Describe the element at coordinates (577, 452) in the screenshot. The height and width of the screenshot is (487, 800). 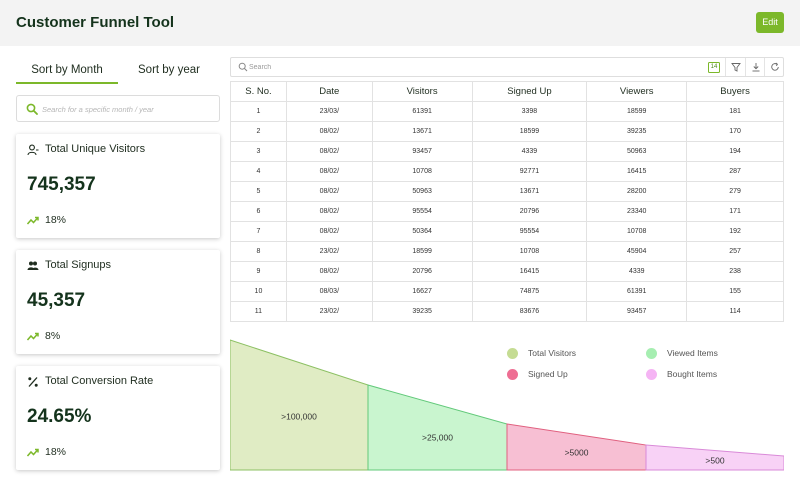
I see `funnel-segment-label: >5000` at that location.